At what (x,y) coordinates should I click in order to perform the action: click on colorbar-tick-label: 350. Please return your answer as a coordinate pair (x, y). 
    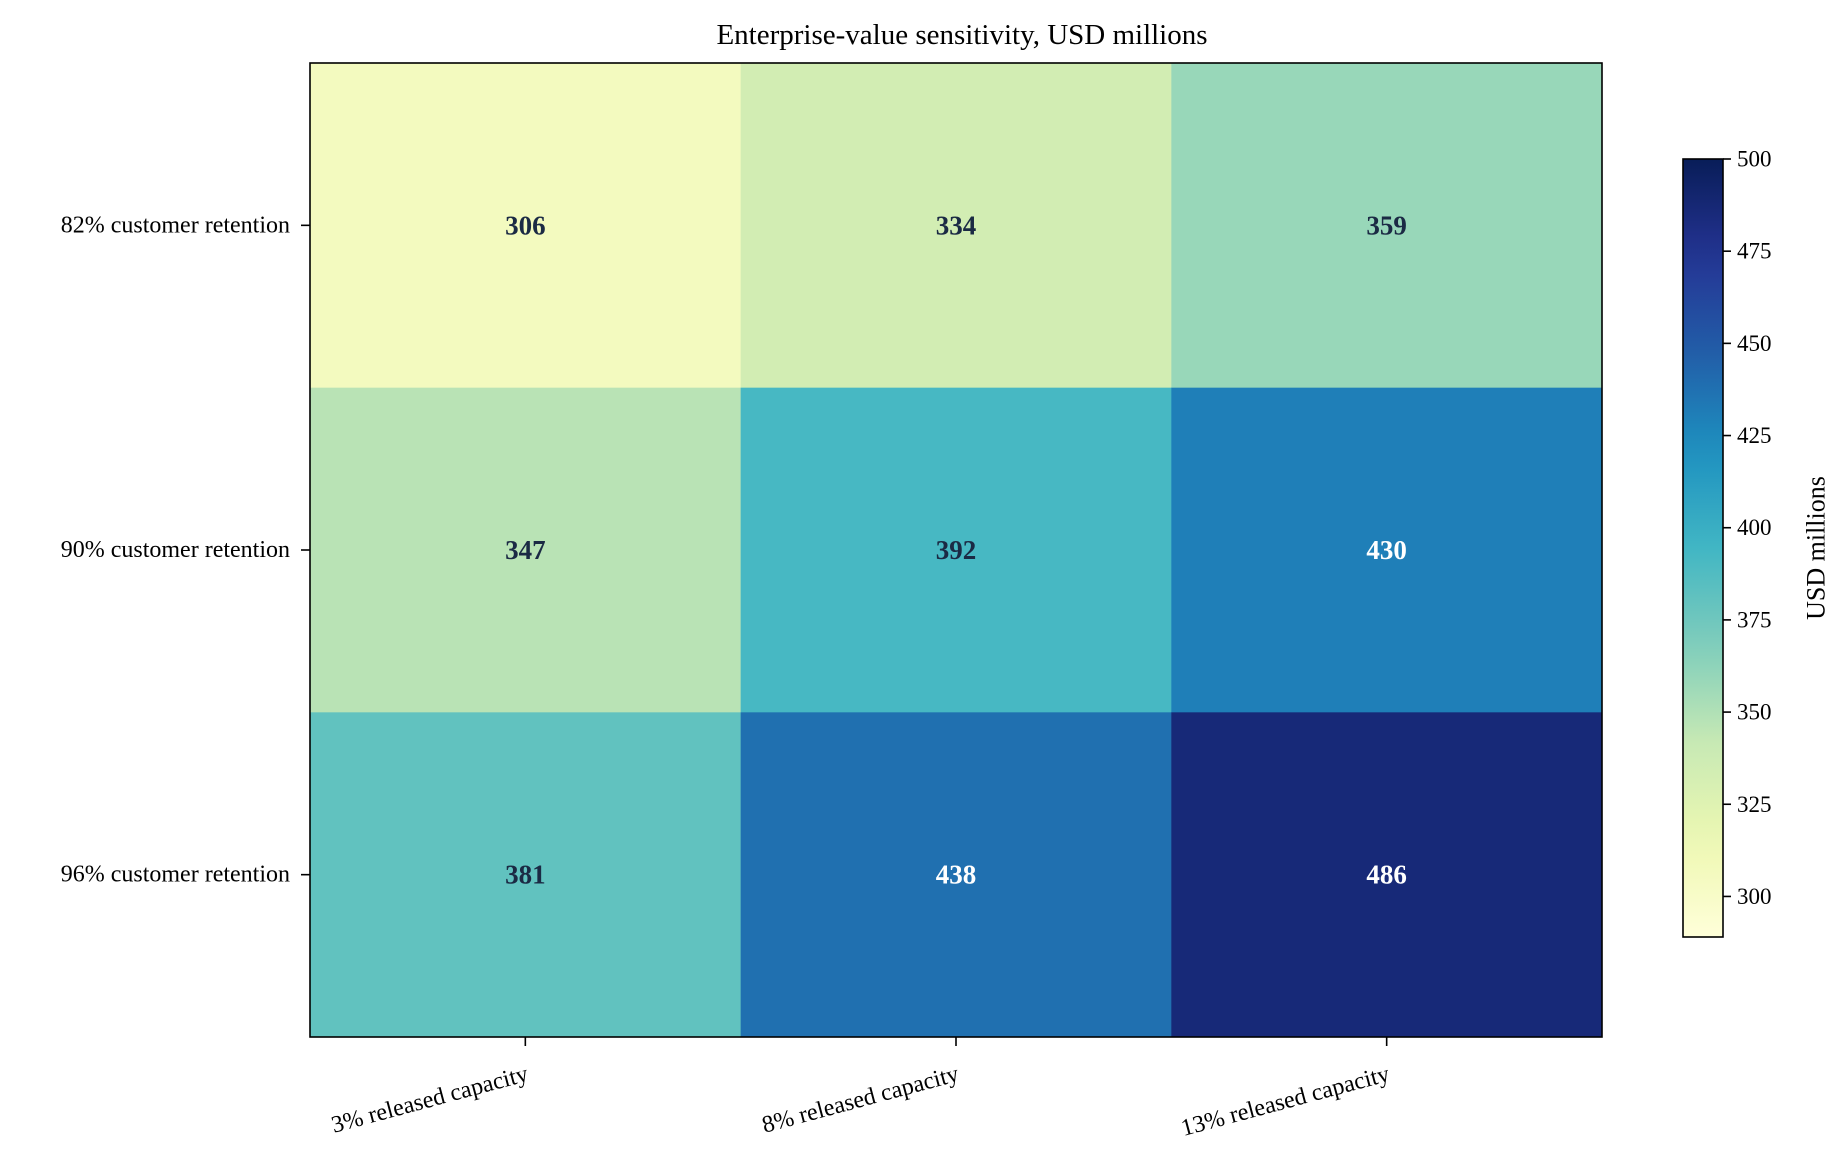
    Looking at the image, I should click on (1754, 712).